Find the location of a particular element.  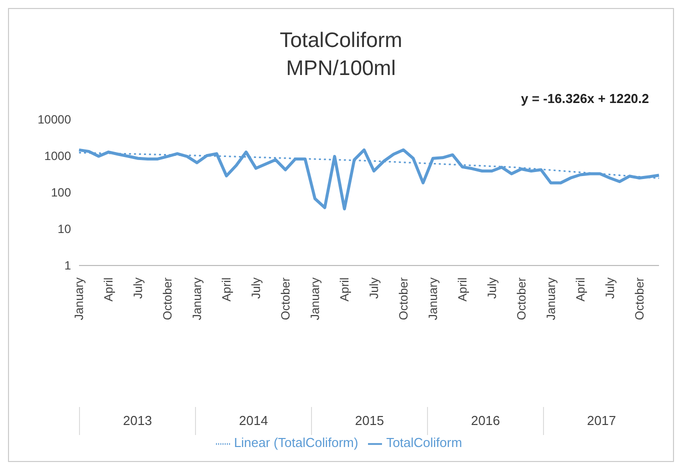

text: 2015 is located at coordinates (369, 421).